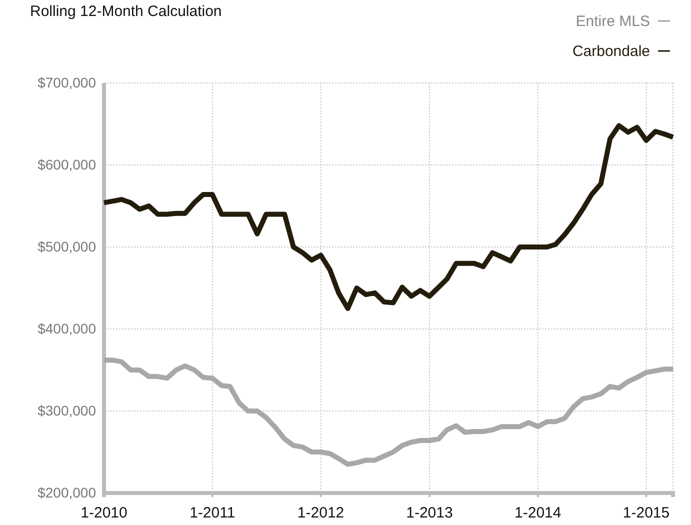 This screenshot has width=691, height=525. I want to click on y-tick-label: $600,000, so click(67, 164).